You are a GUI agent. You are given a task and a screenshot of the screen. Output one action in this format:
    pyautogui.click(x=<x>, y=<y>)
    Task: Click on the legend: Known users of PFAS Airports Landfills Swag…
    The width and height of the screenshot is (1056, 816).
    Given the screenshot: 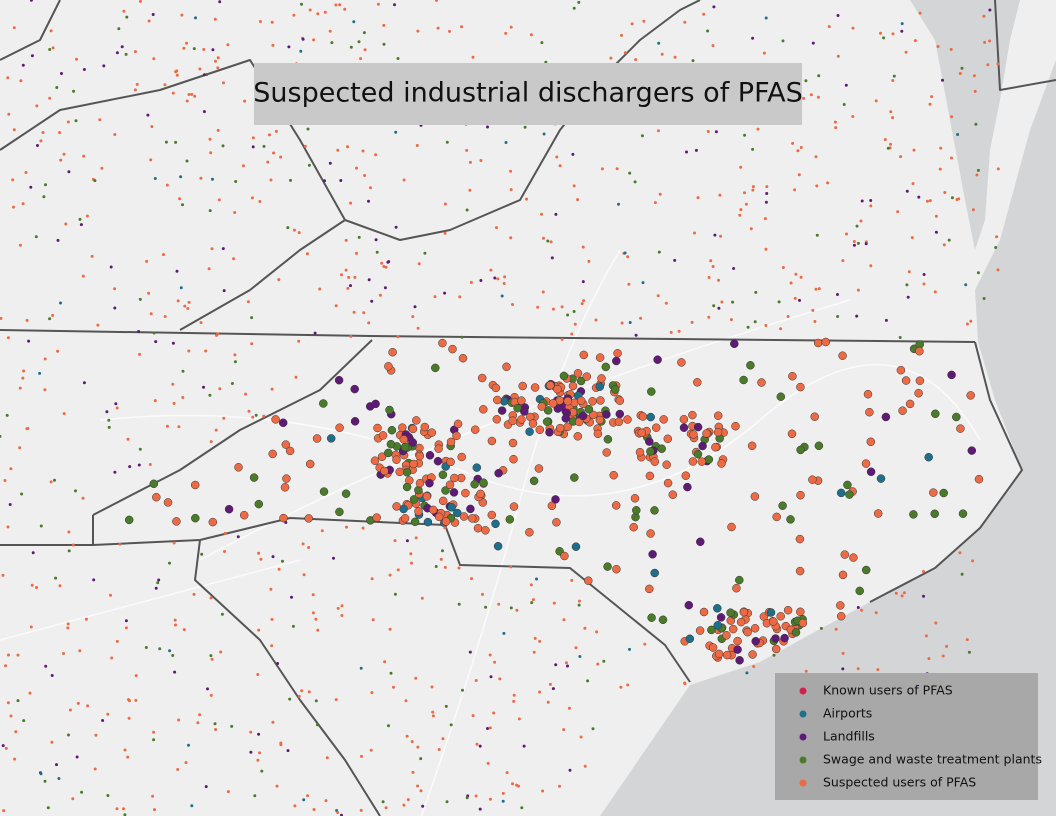 What is the action you would take?
    pyautogui.click(x=908, y=736)
    